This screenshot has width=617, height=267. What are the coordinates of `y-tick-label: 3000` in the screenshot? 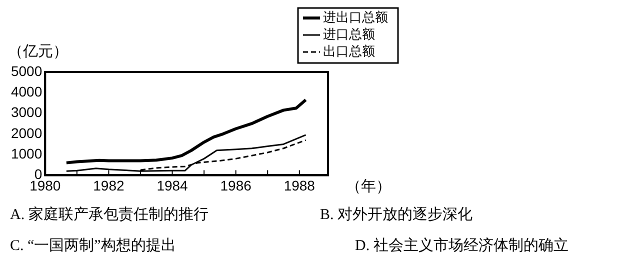 It's located at (26, 112).